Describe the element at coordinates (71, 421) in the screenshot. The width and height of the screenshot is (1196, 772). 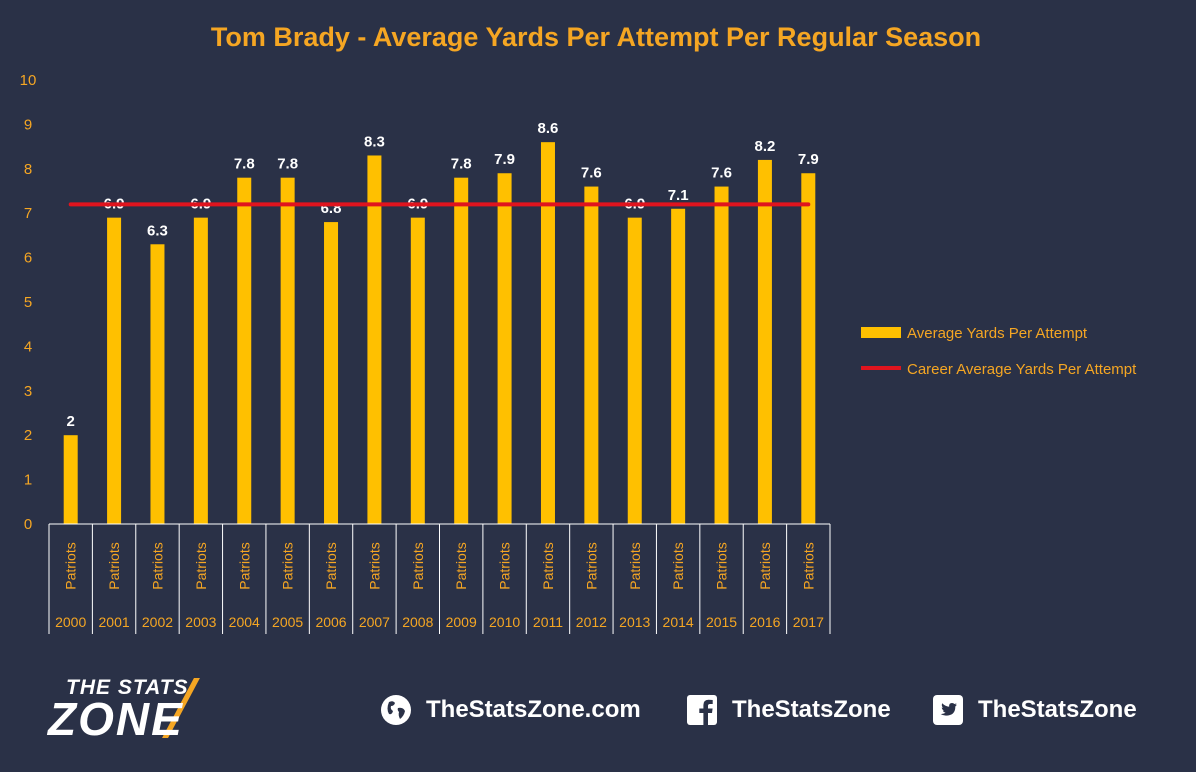
I see `data-label: 2` at that location.